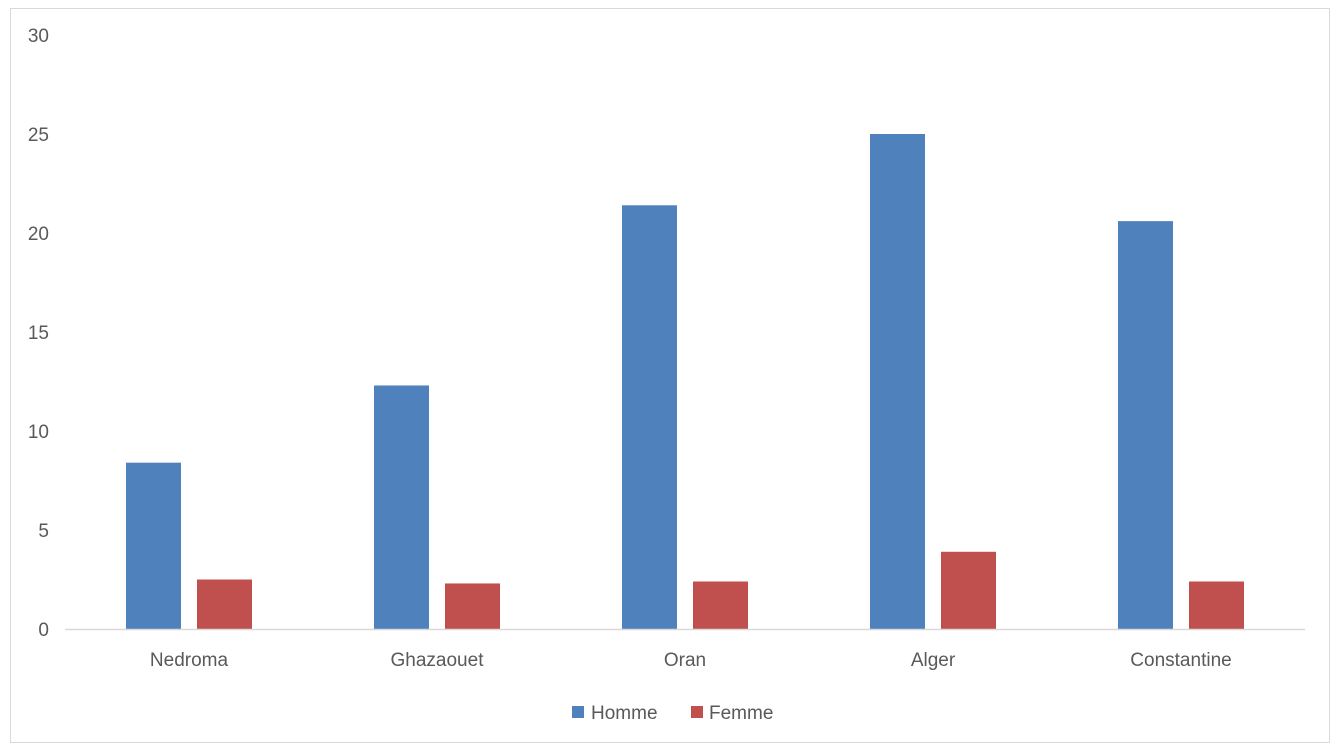  What do you see at coordinates (720, 605) in the screenshot?
I see `bar-femme-oran` at bounding box center [720, 605].